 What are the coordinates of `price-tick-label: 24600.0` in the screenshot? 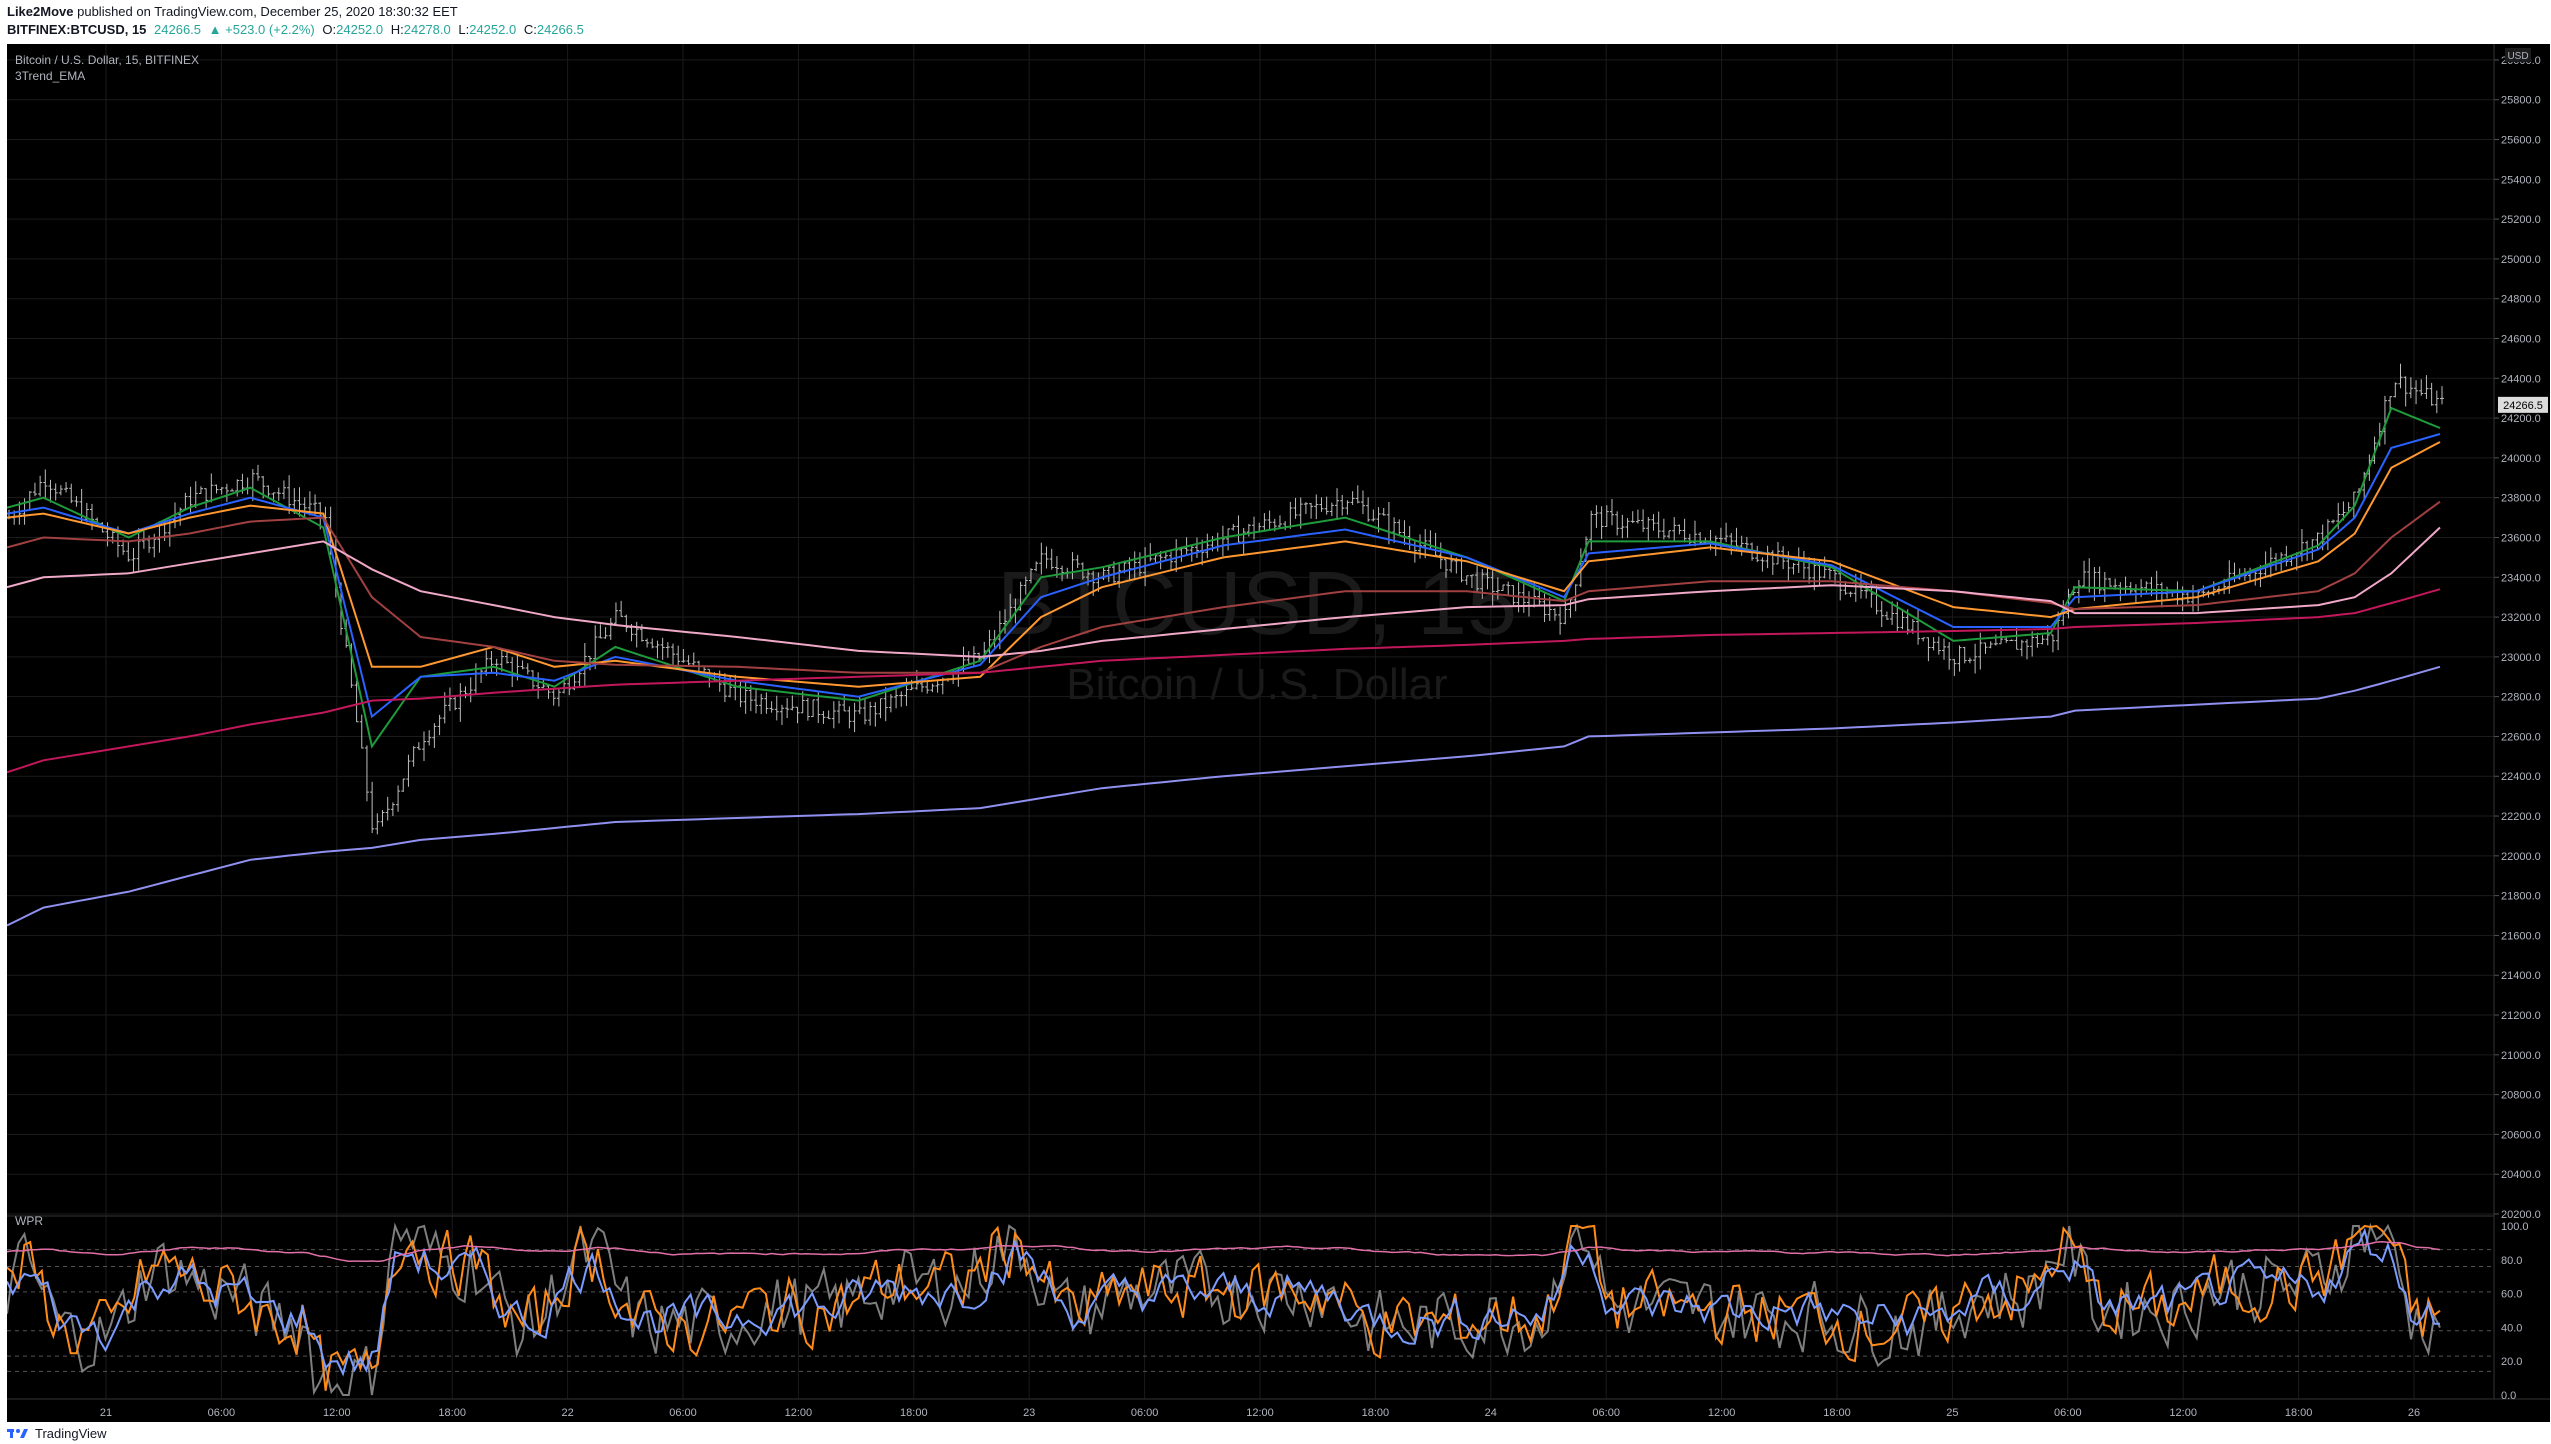 It's located at (2521, 339).